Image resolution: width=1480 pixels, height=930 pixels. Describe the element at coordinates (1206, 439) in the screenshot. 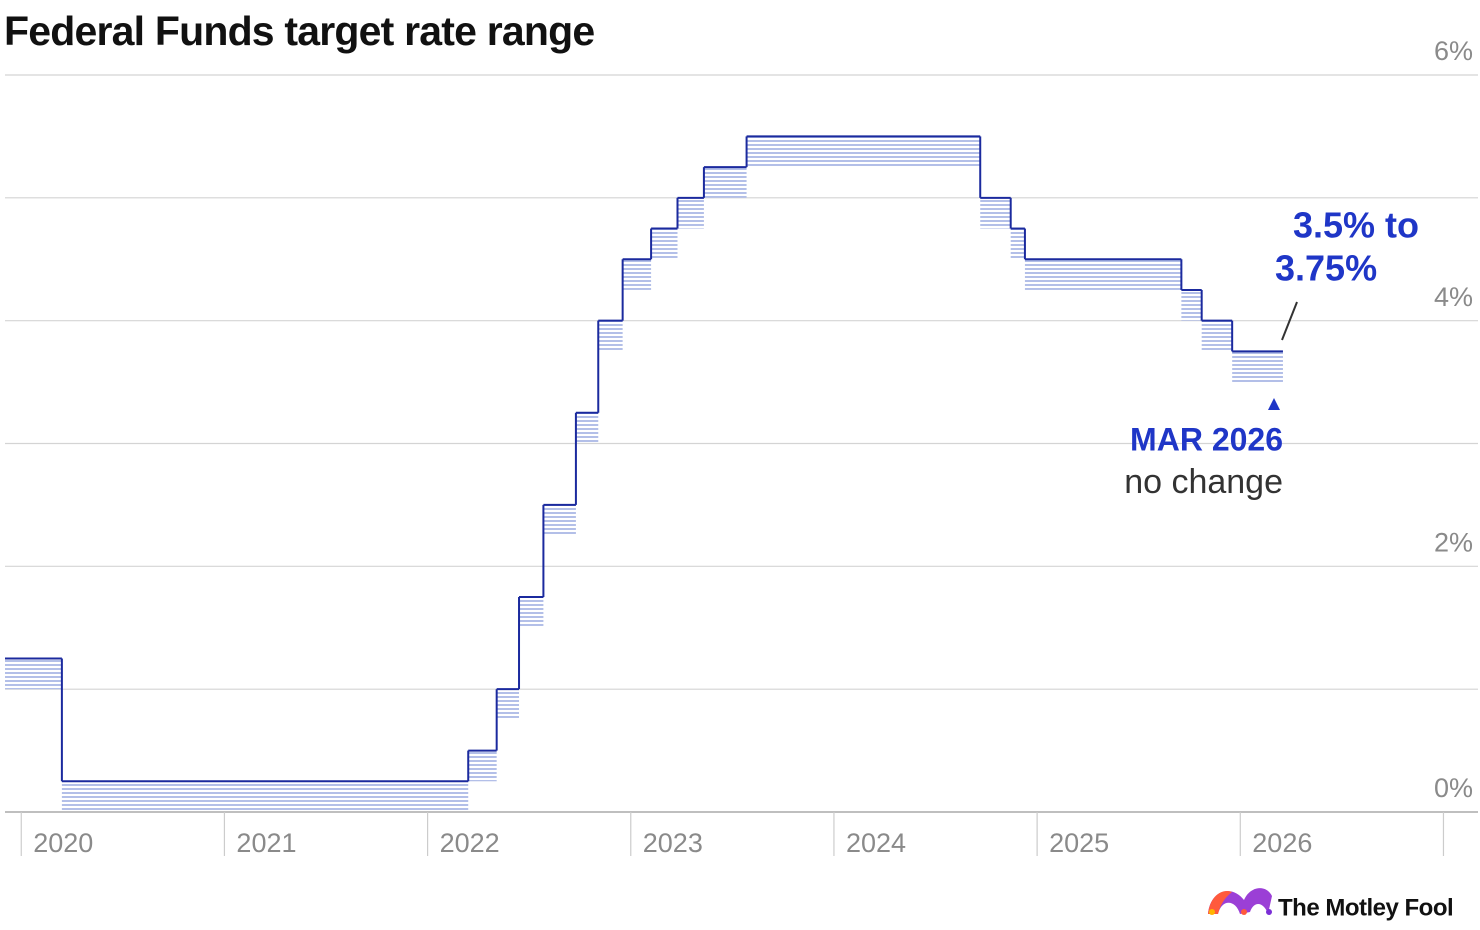

I see `annotation-date: MAR 2026` at that location.